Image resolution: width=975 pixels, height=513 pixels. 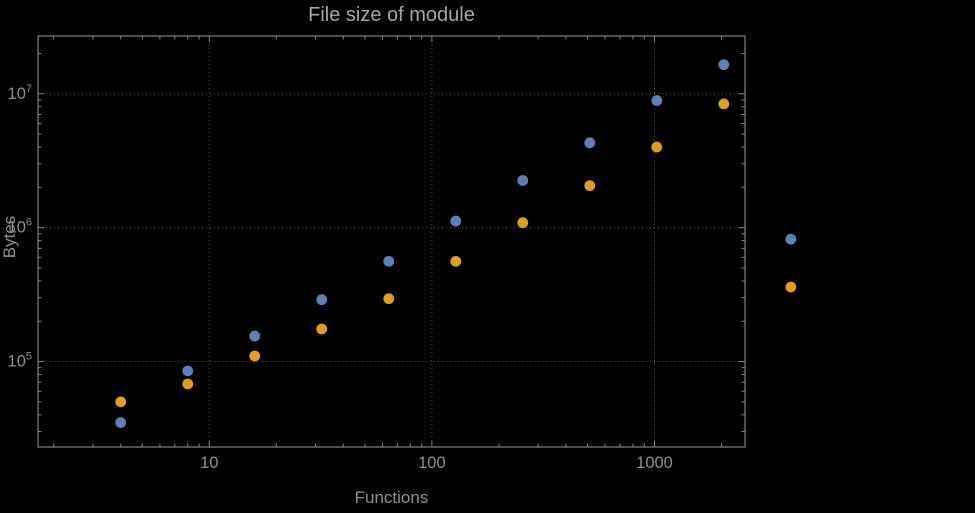 What do you see at coordinates (20, 361) in the screenshot?
I see `y-tick-label: 10⁵` at bounding box center [20, 361].